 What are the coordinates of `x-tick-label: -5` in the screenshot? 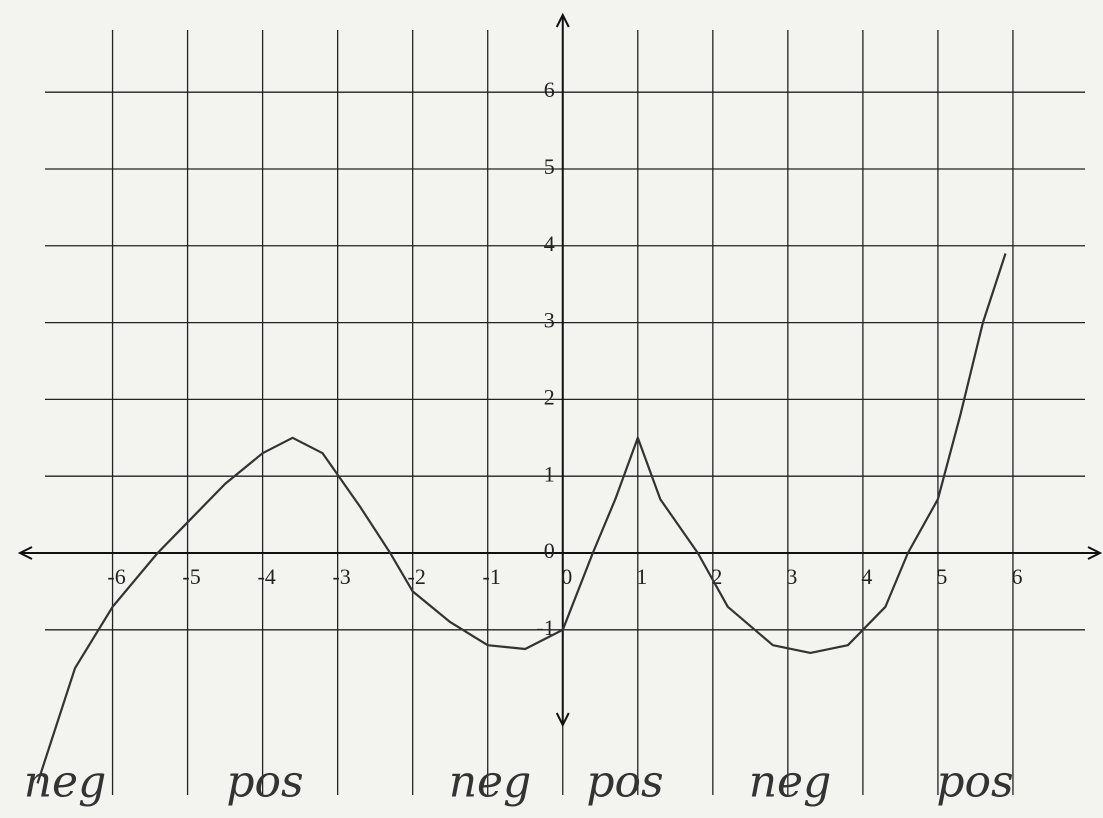 It's located at (191, 576).